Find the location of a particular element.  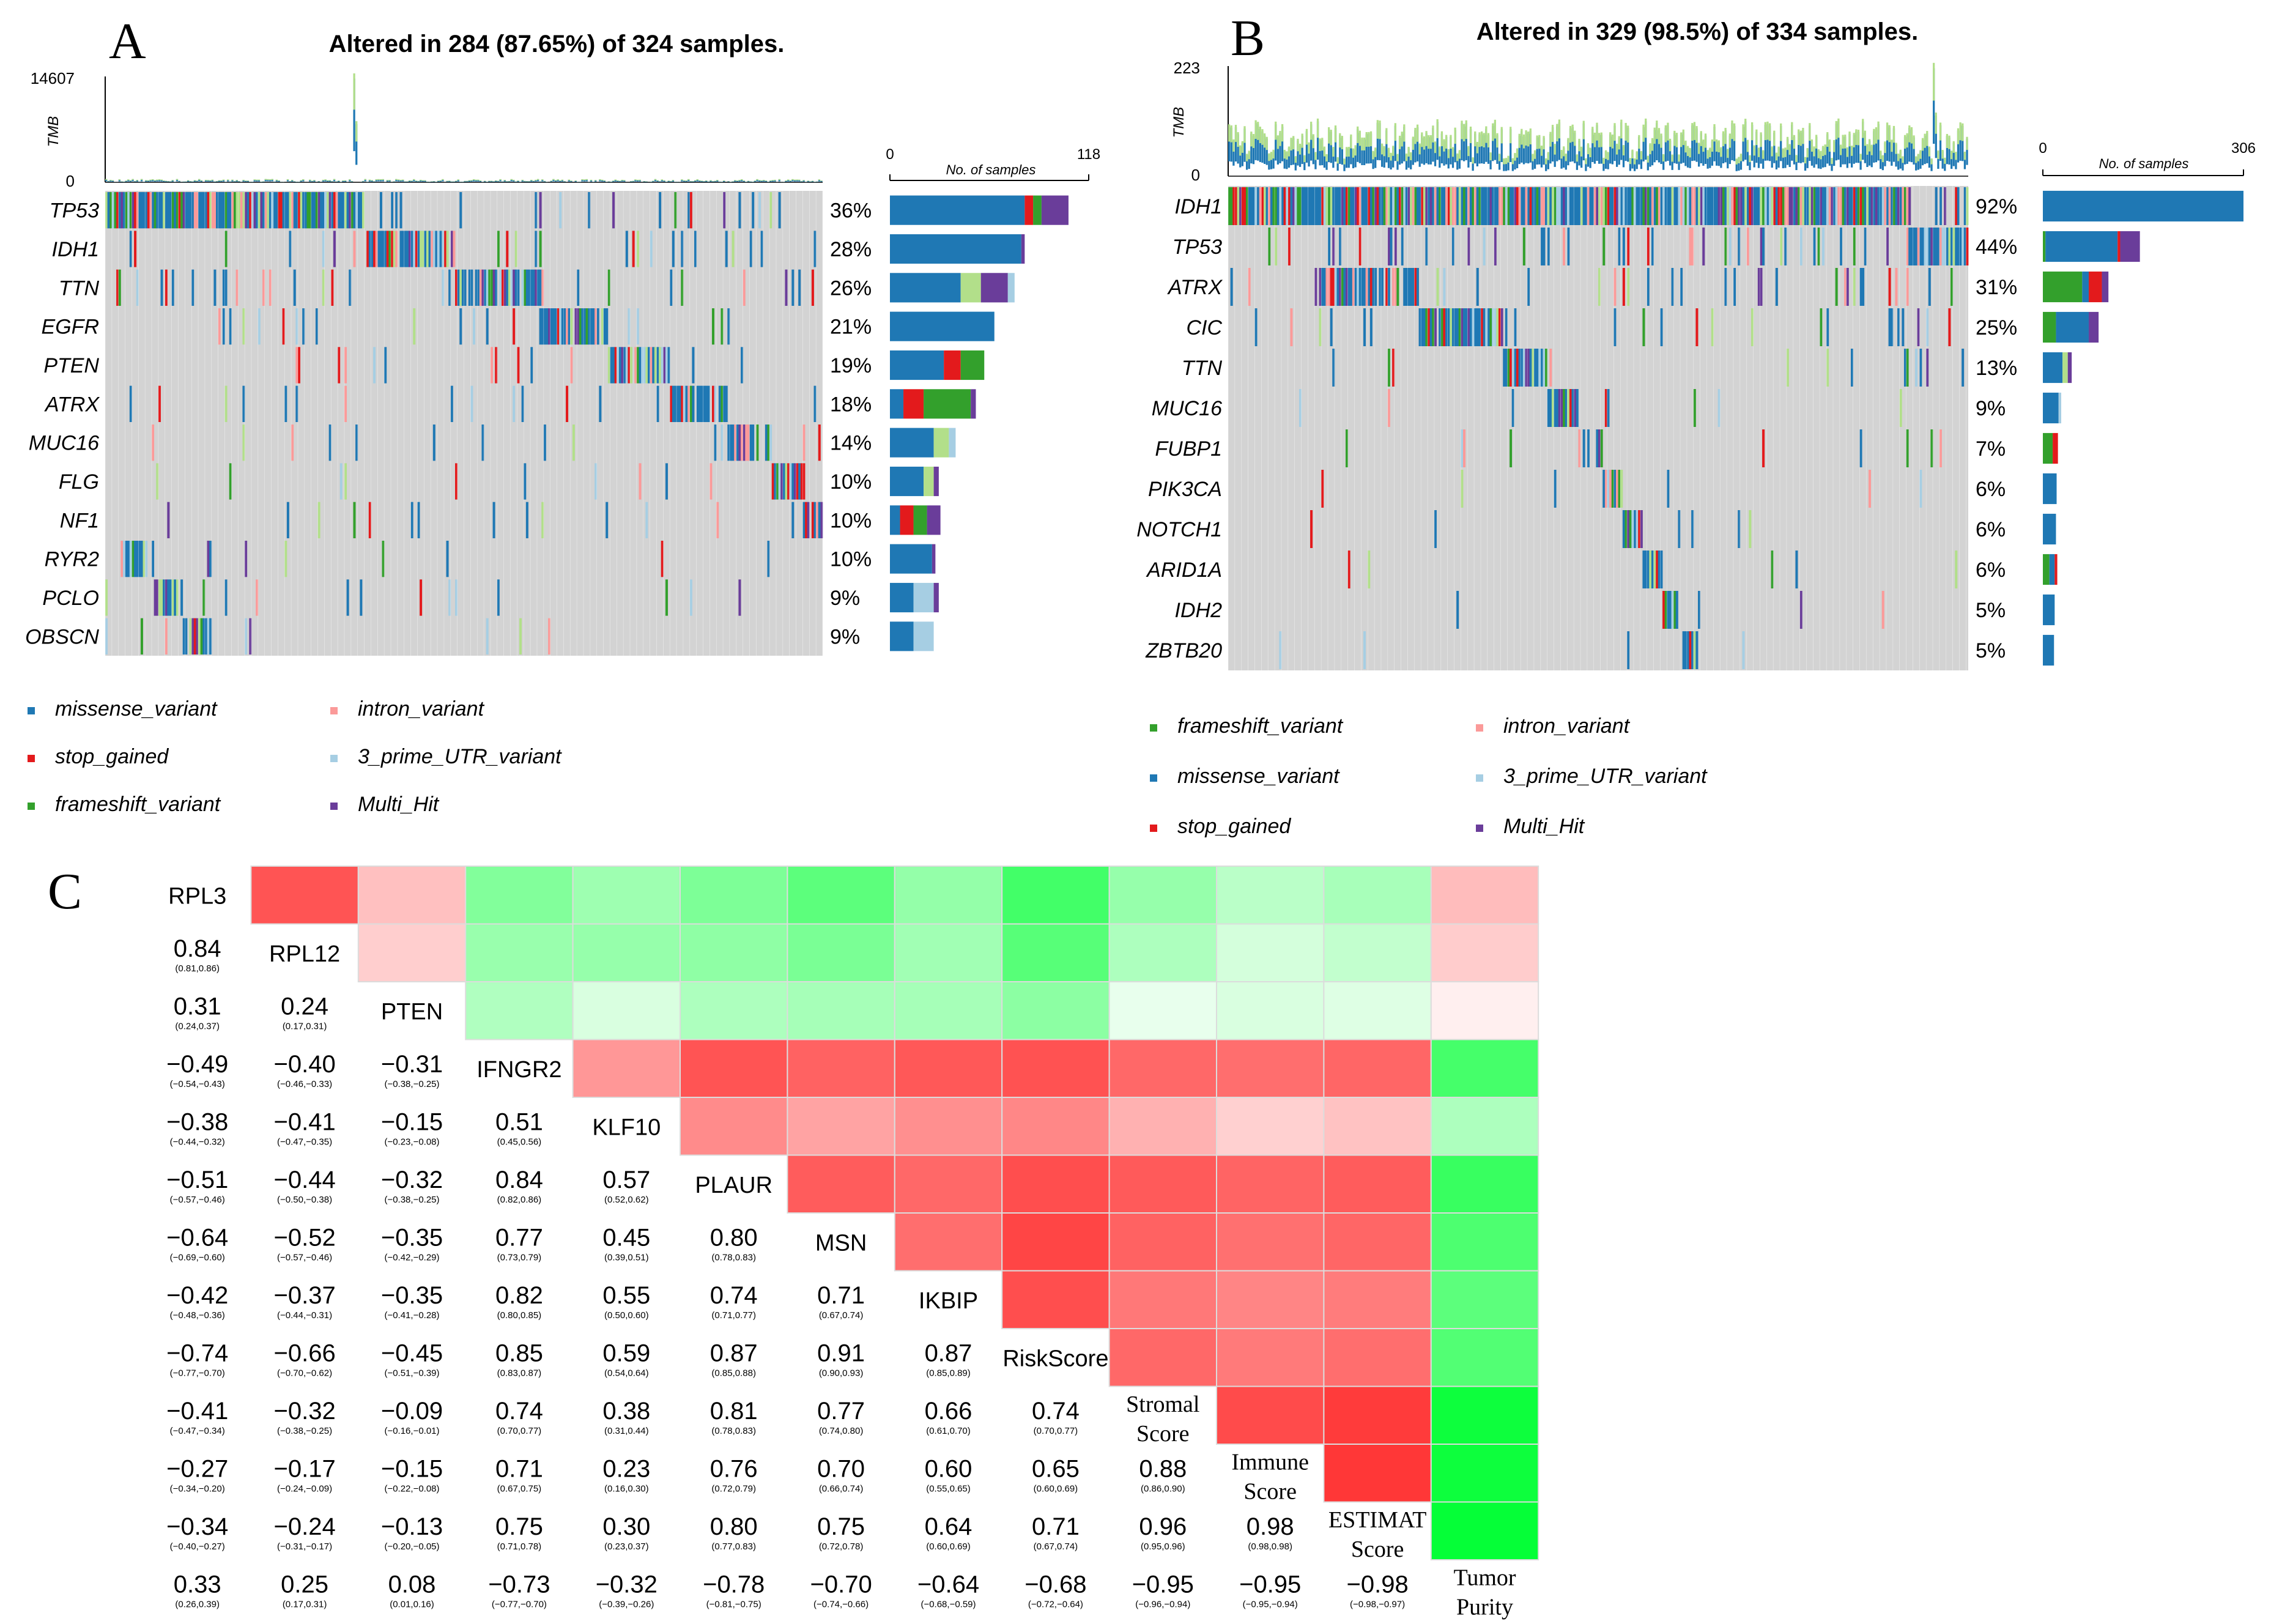

corr-value: 0.45 is located at coordinates (626, 1237).